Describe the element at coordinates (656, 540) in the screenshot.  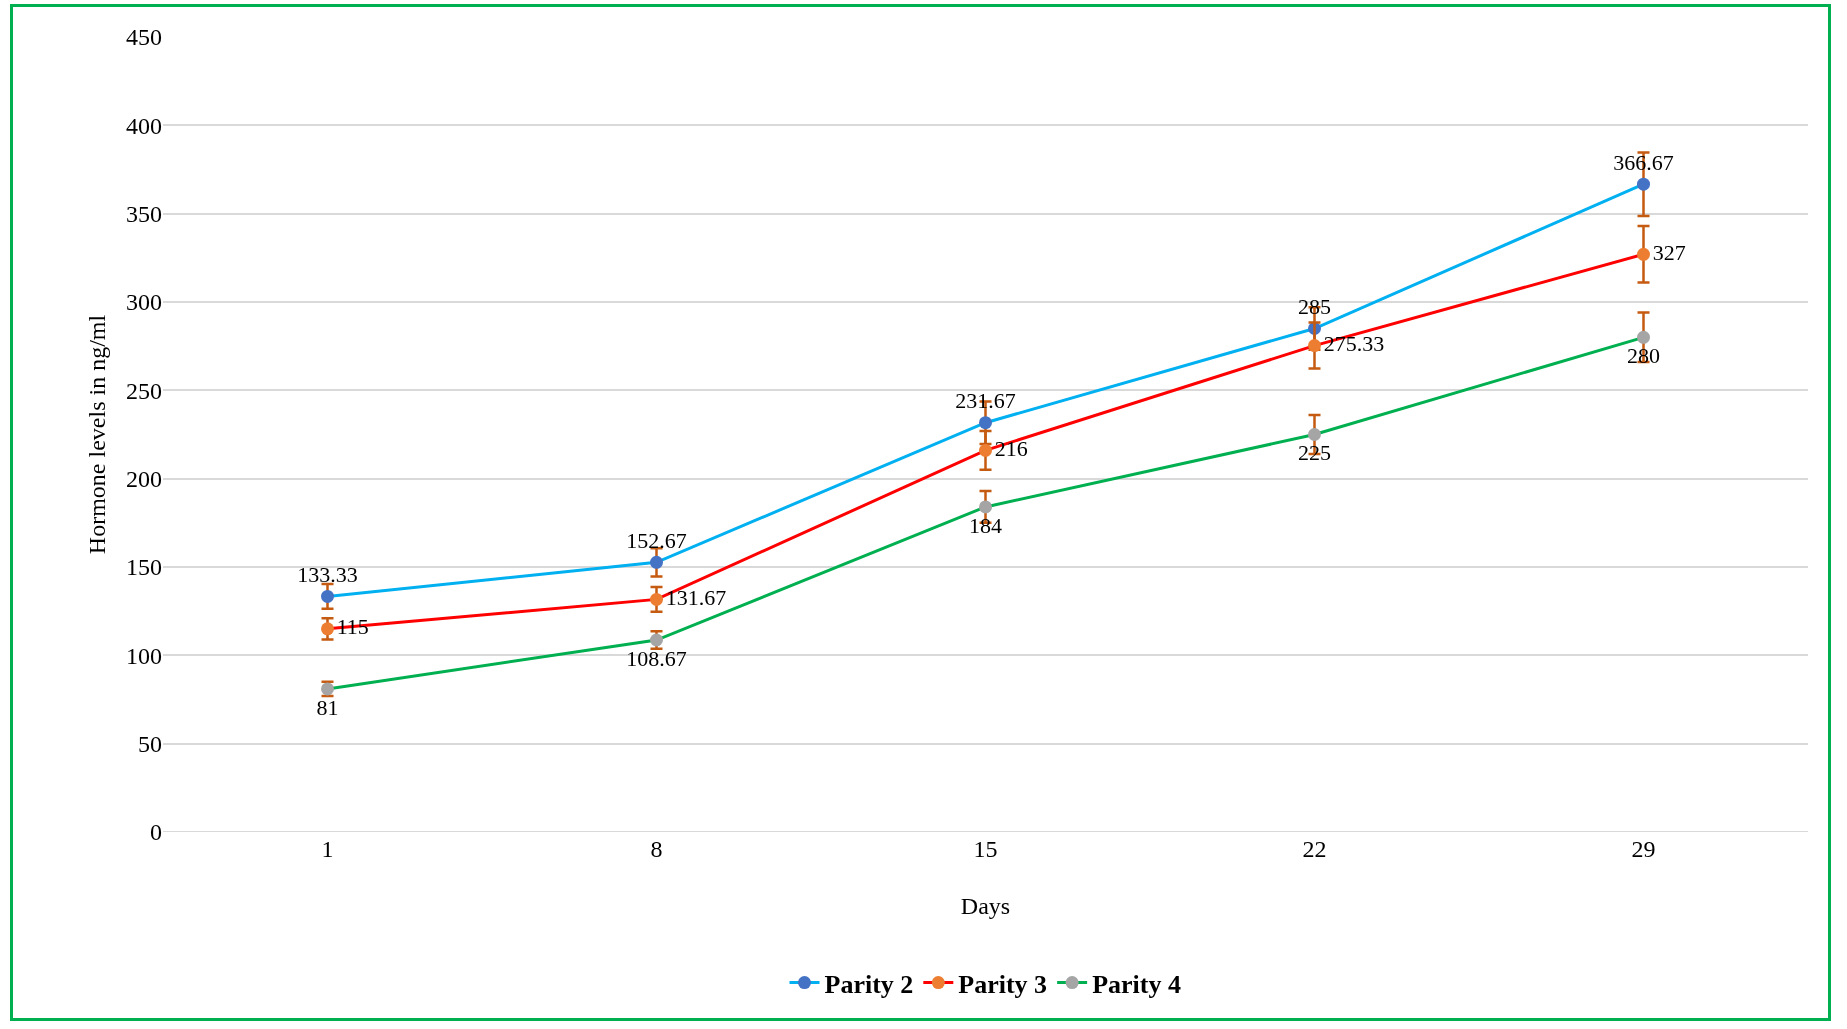
I see `data-label: 152.67` at that location.